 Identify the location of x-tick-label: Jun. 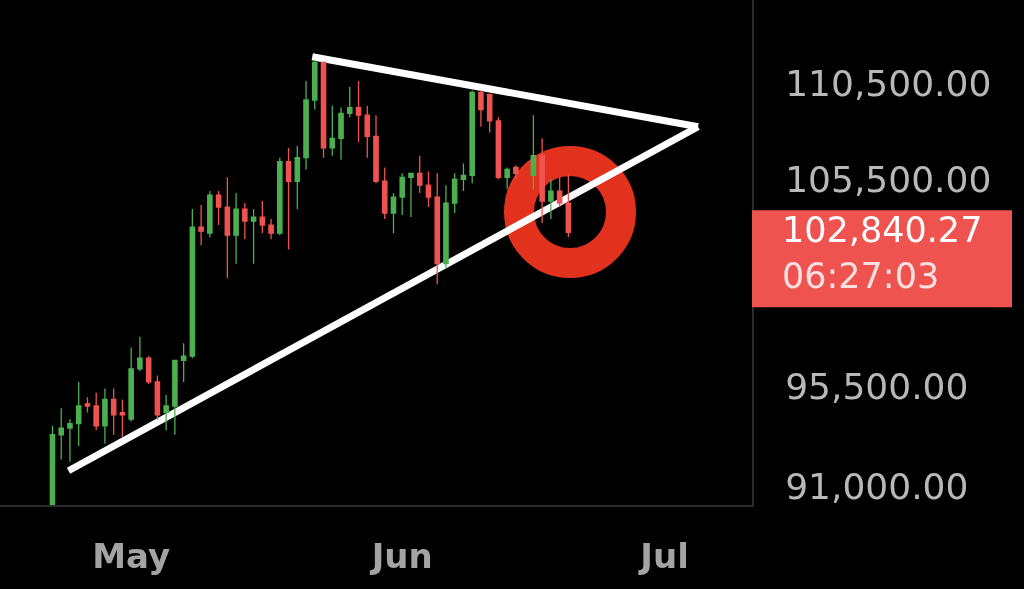
(401, 555).